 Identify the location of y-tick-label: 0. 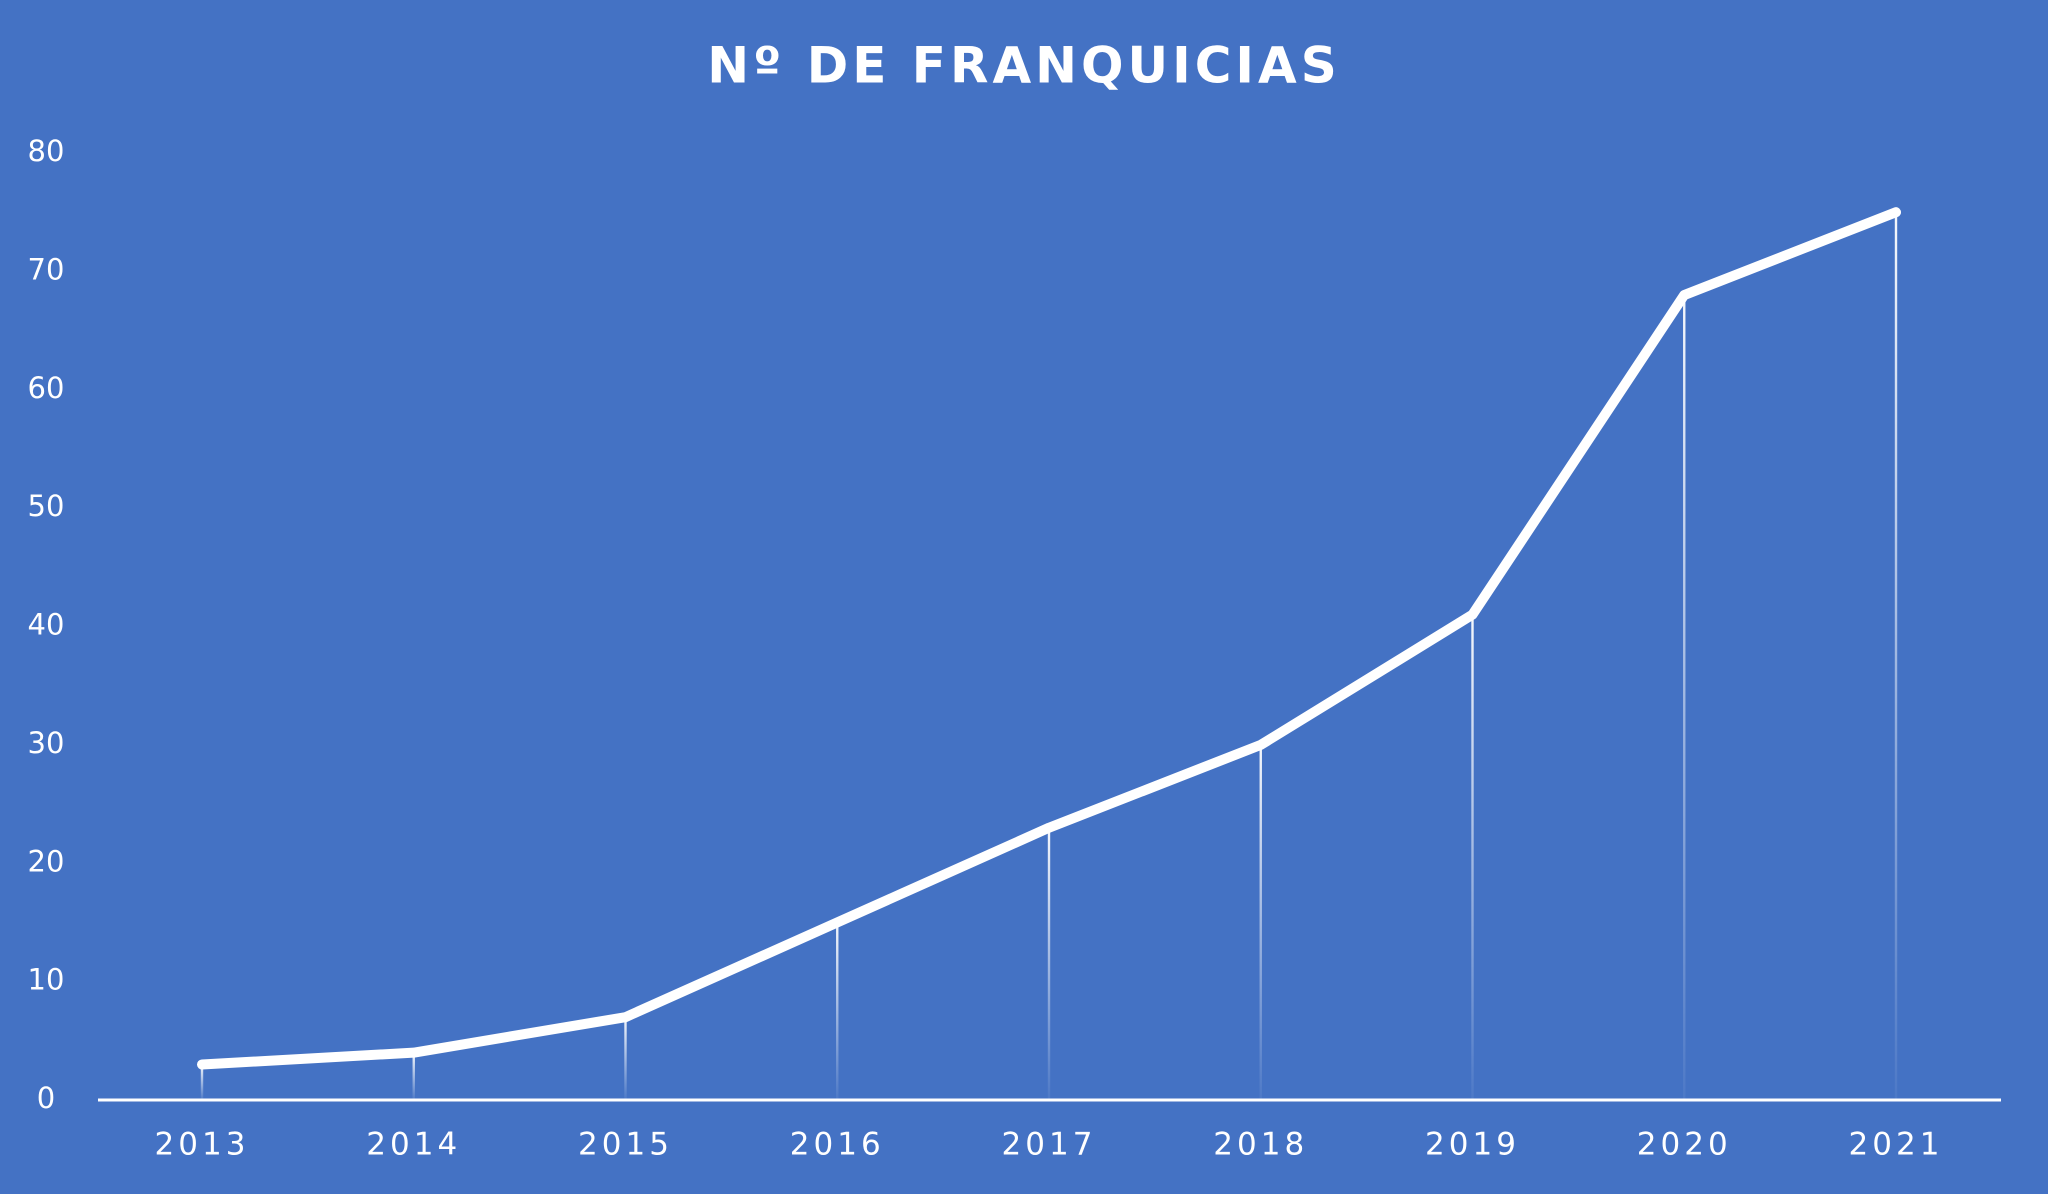
(46, 1098).